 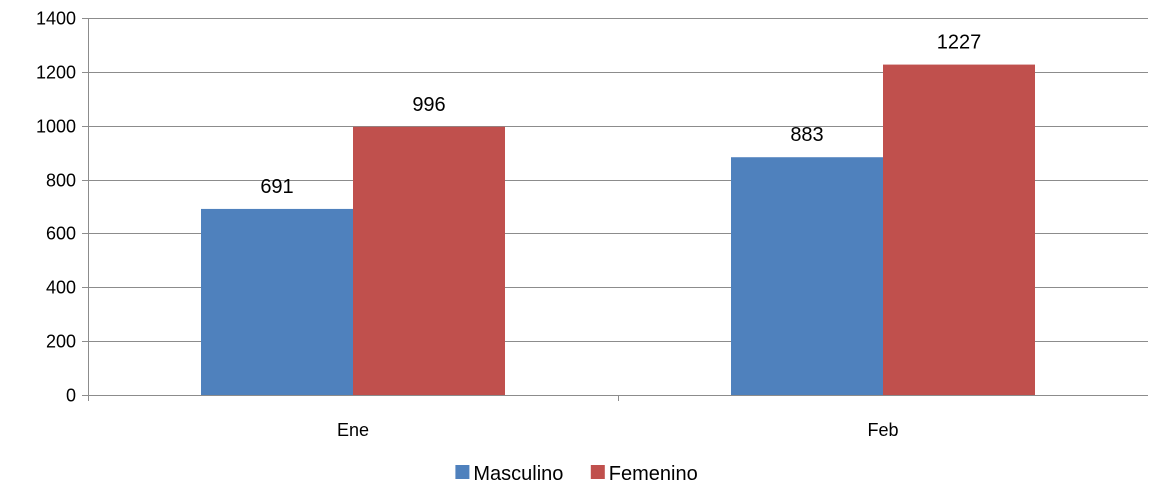 I want to click on bar-masculino-feb, so click(x=807, y=276).